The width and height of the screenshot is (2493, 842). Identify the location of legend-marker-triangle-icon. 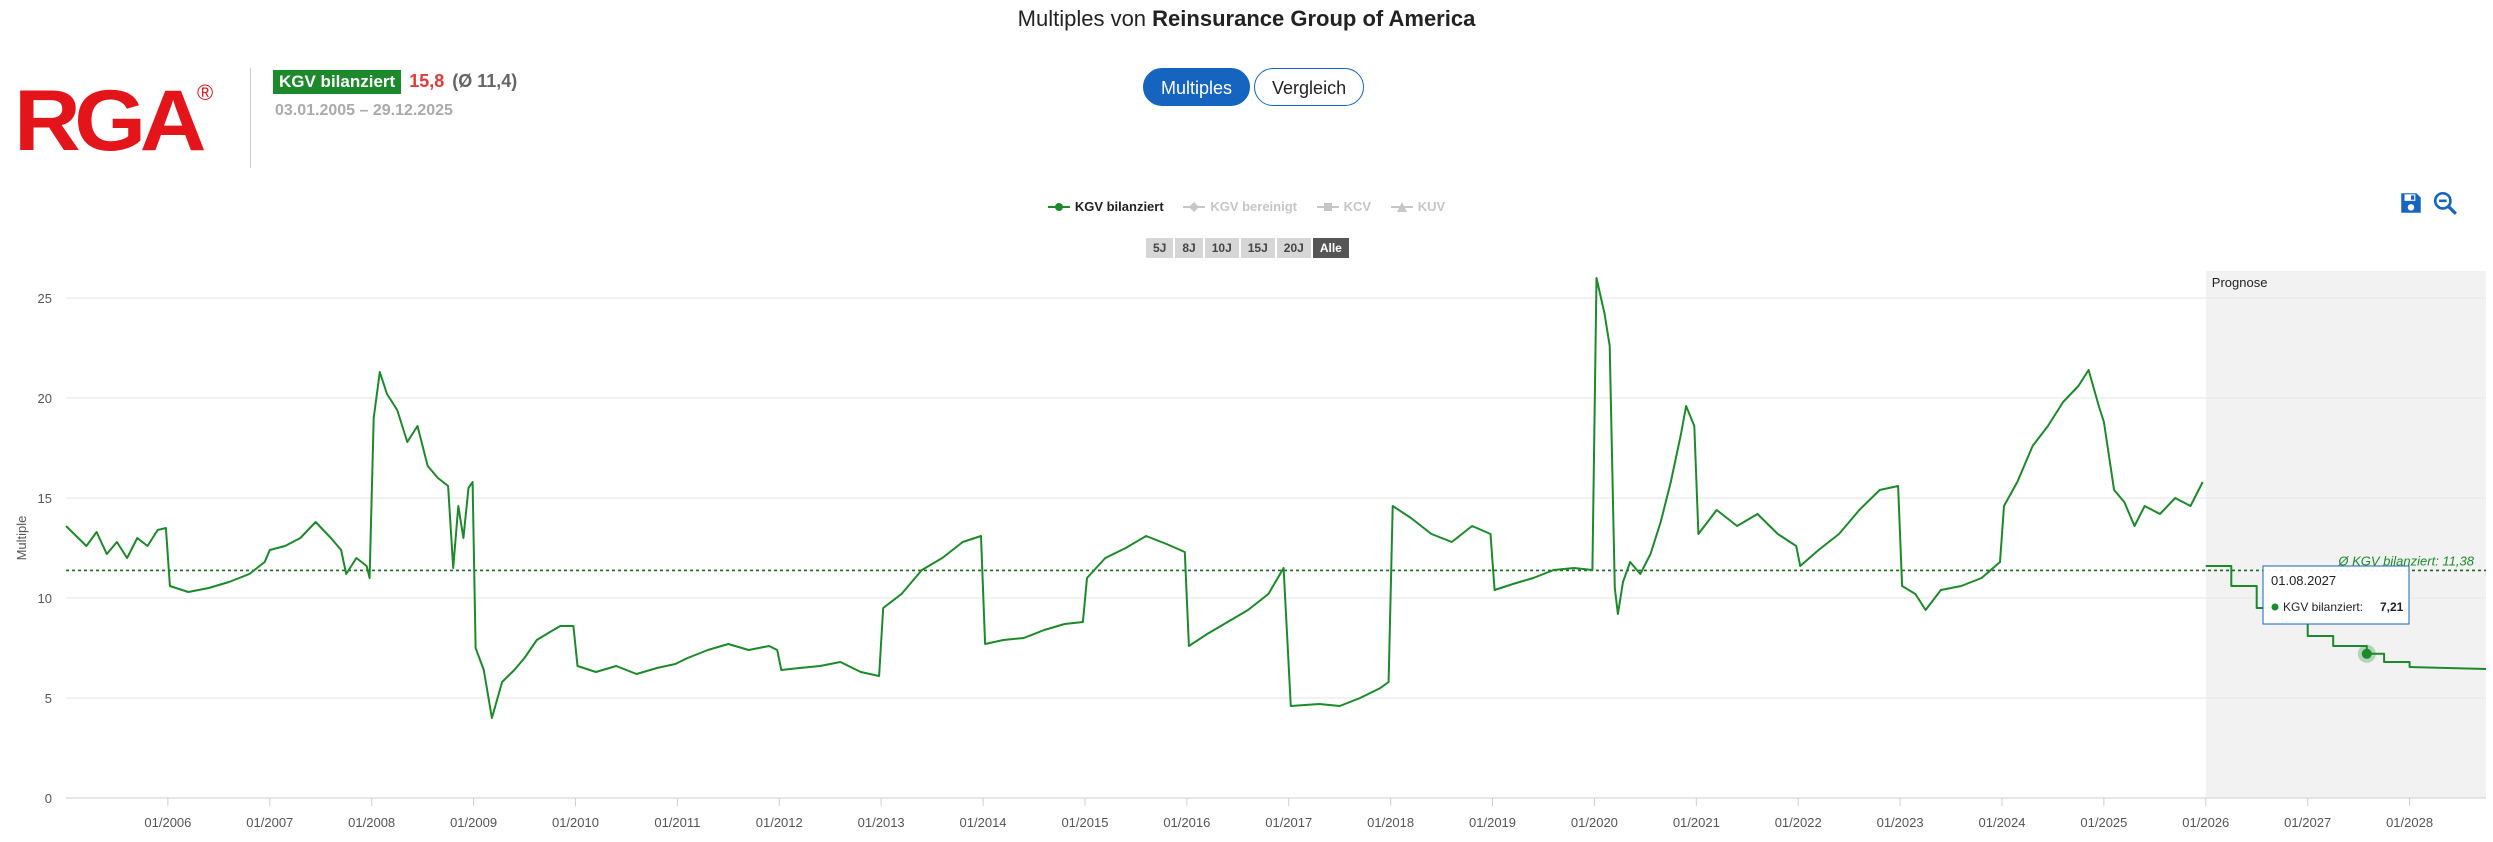
(1401, 206).